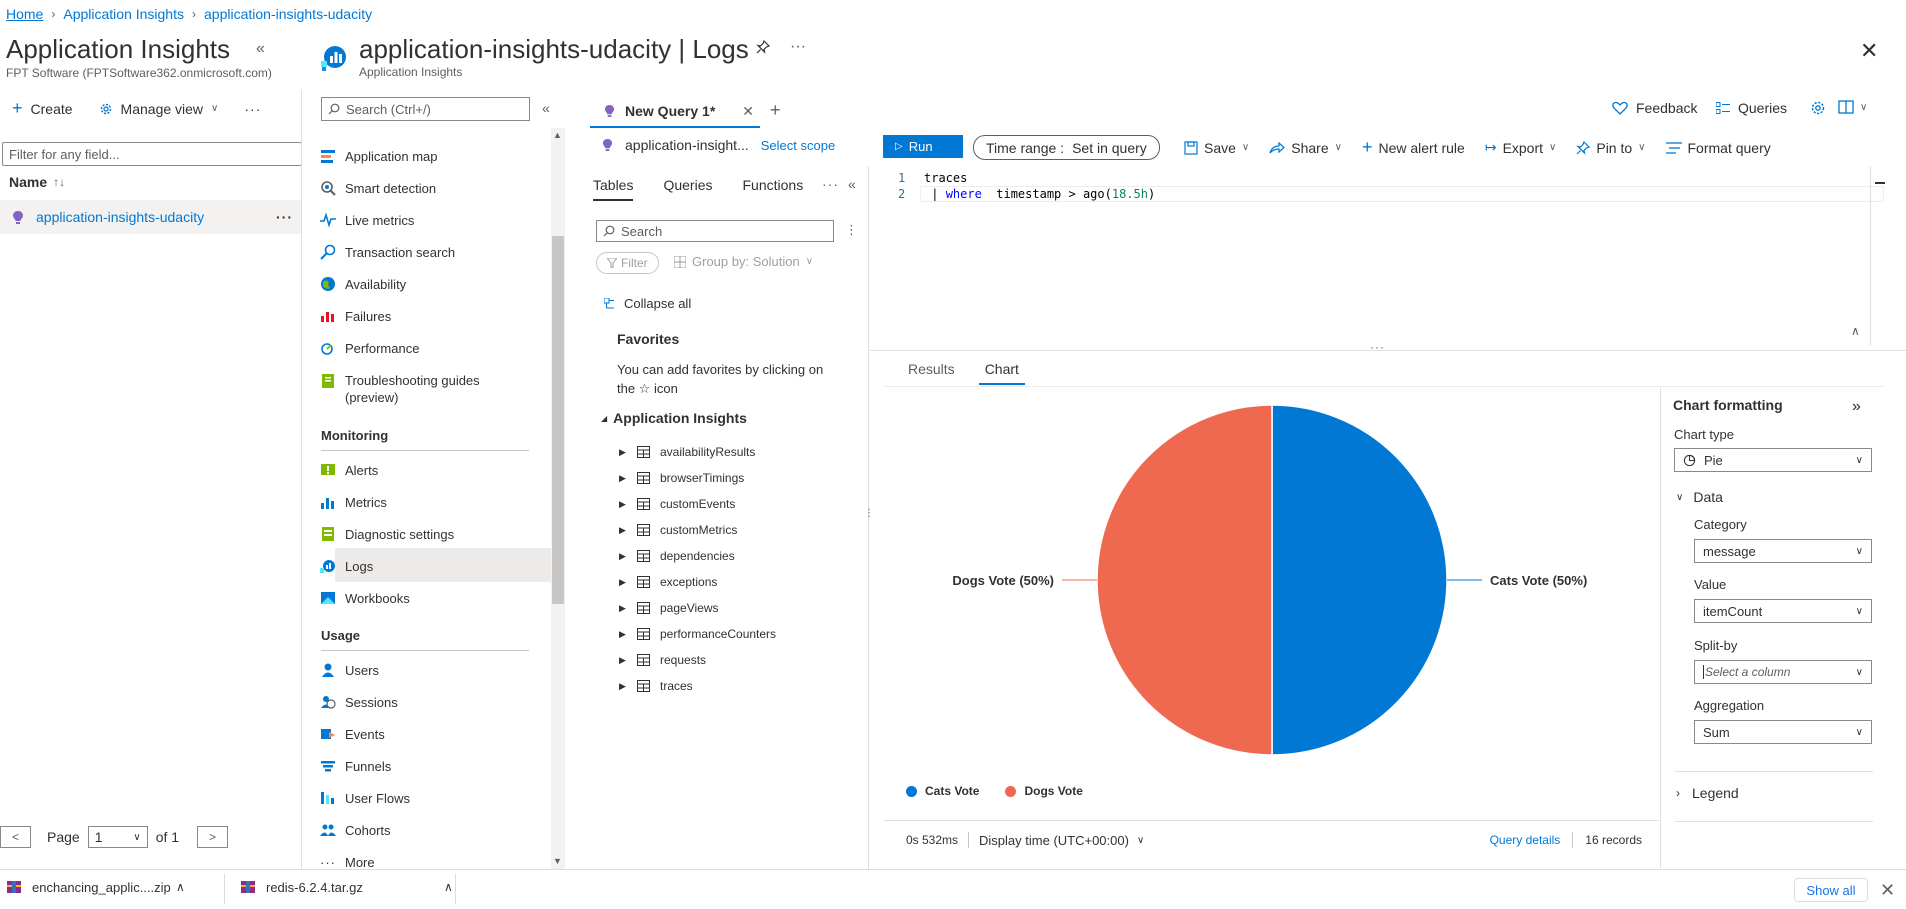  I want to click on nav-item-sessions: Sessions, so click(359, 702).